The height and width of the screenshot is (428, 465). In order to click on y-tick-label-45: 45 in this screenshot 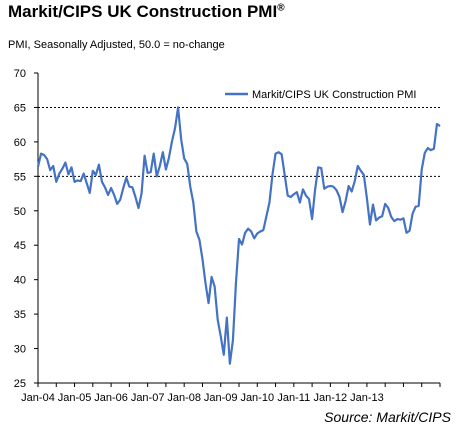, I will do `click(20, 246)`.